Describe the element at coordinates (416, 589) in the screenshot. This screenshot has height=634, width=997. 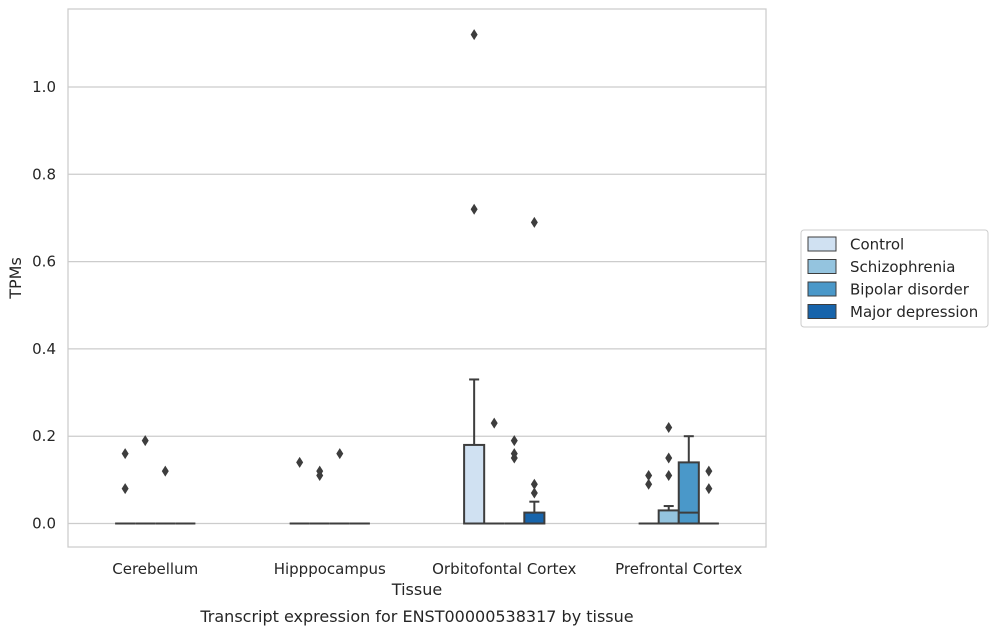
I see `x-axis-title: Tissue` at that location.